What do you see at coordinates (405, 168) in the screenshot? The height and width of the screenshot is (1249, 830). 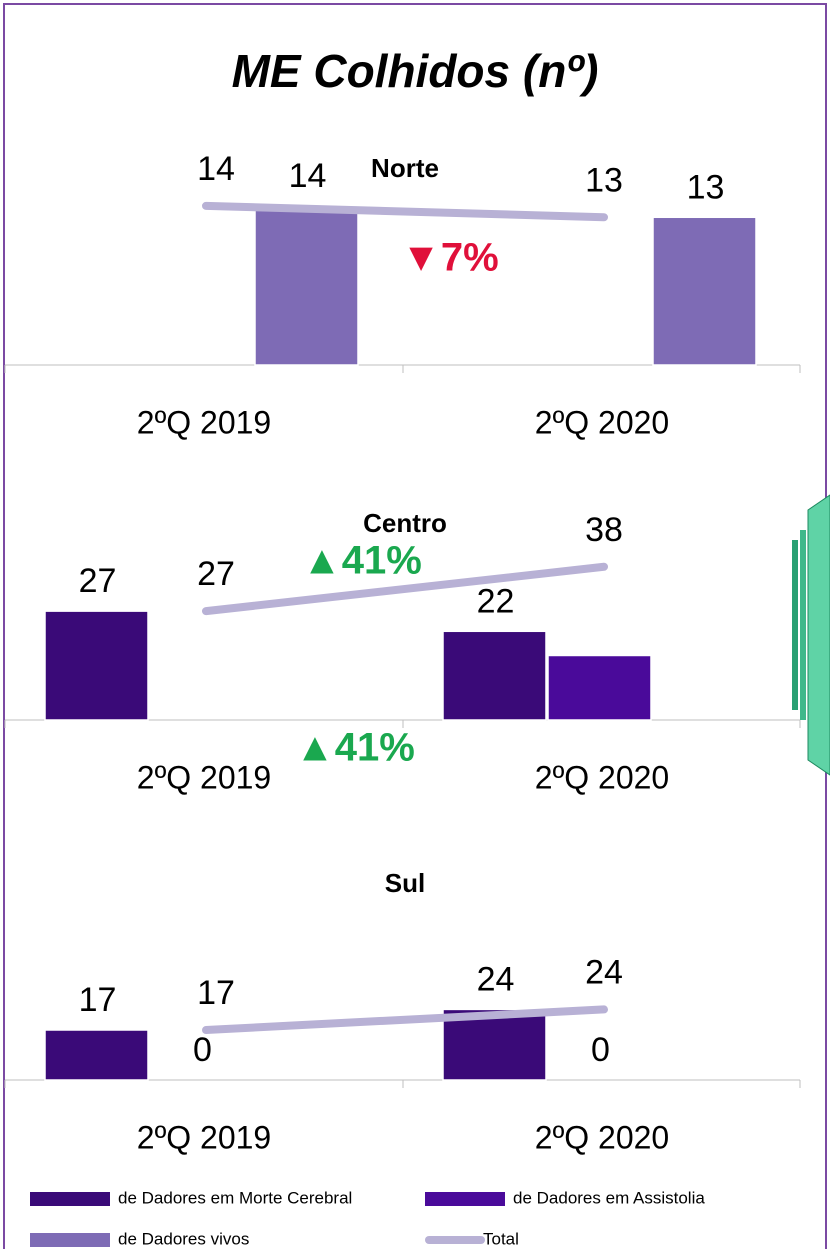 I see `subtitle: Norte` at bounding box center [405, 168].